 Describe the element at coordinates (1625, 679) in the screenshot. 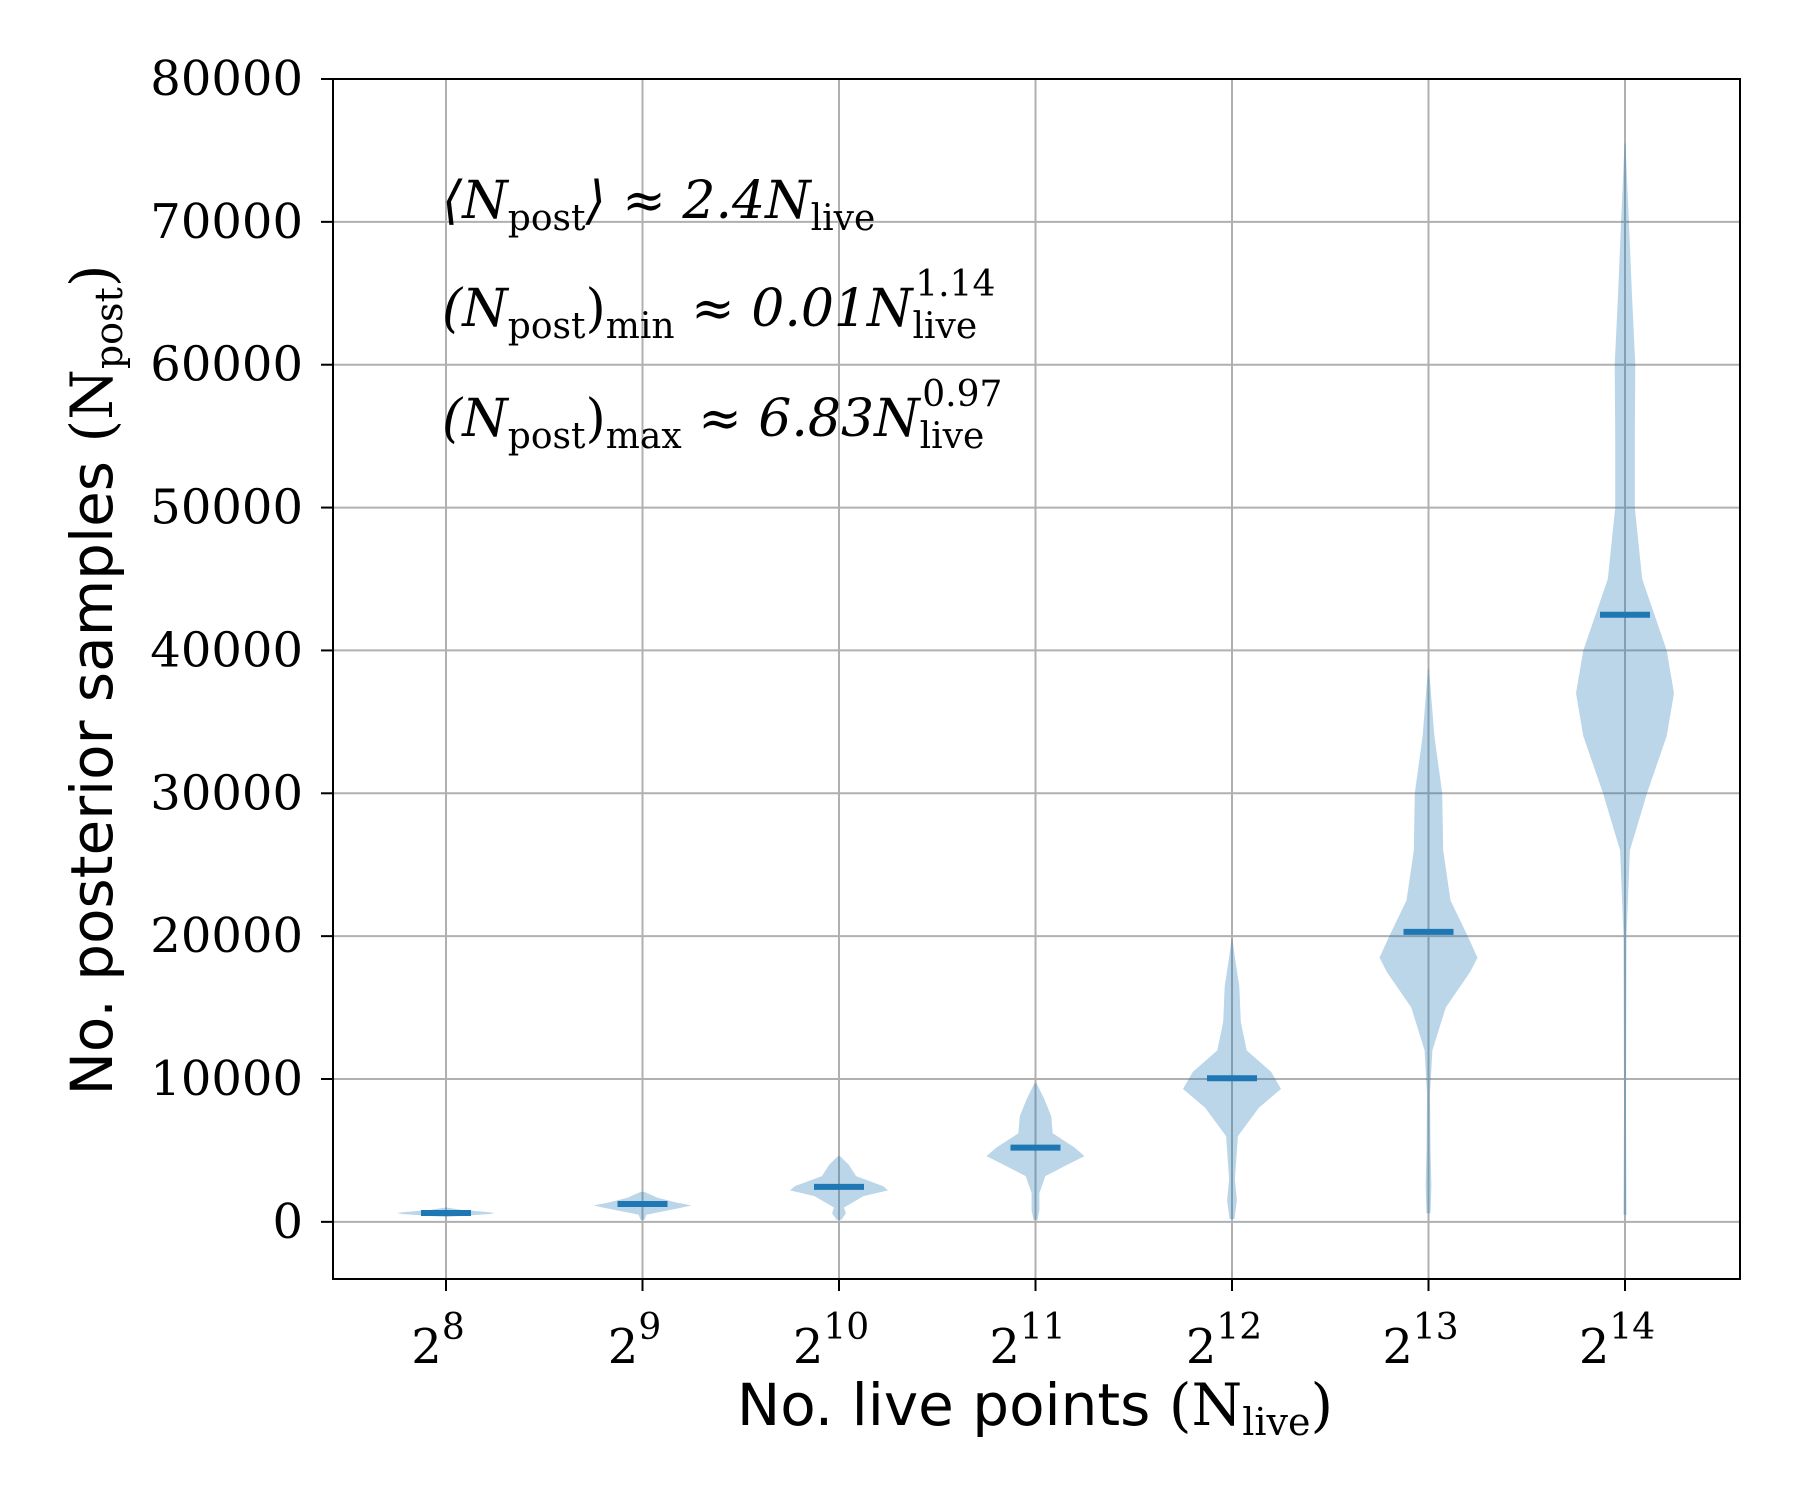

I see `violin-2^14` at that location.